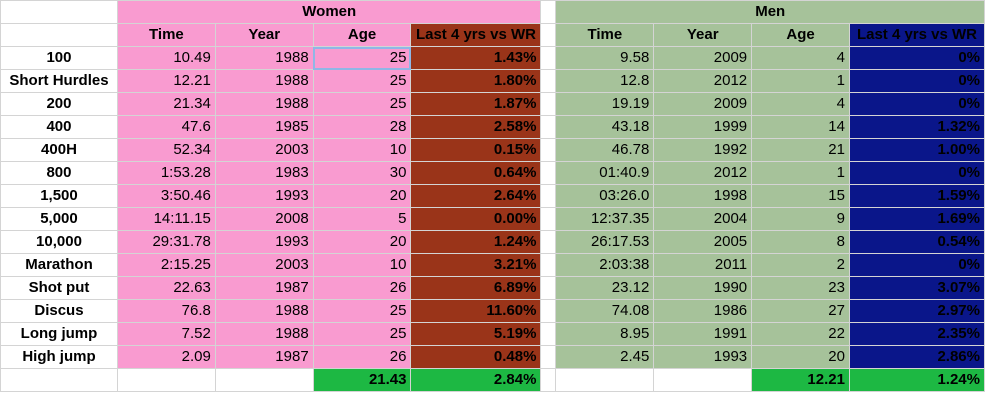 This screenshot has width=985, height=405. What do you see at coordinates (800, 265) in the screenshot?
I see `men-age-cell: 2` at bounding box center [800, 265].